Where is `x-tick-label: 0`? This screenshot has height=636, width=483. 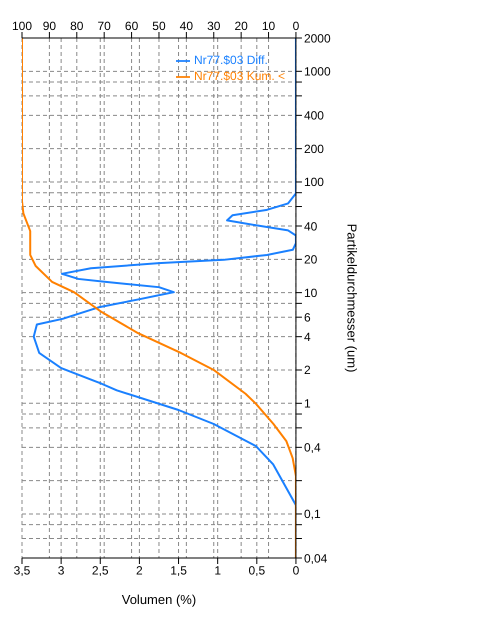
x-tick-label: 0 is located at coordinates (296, 571).